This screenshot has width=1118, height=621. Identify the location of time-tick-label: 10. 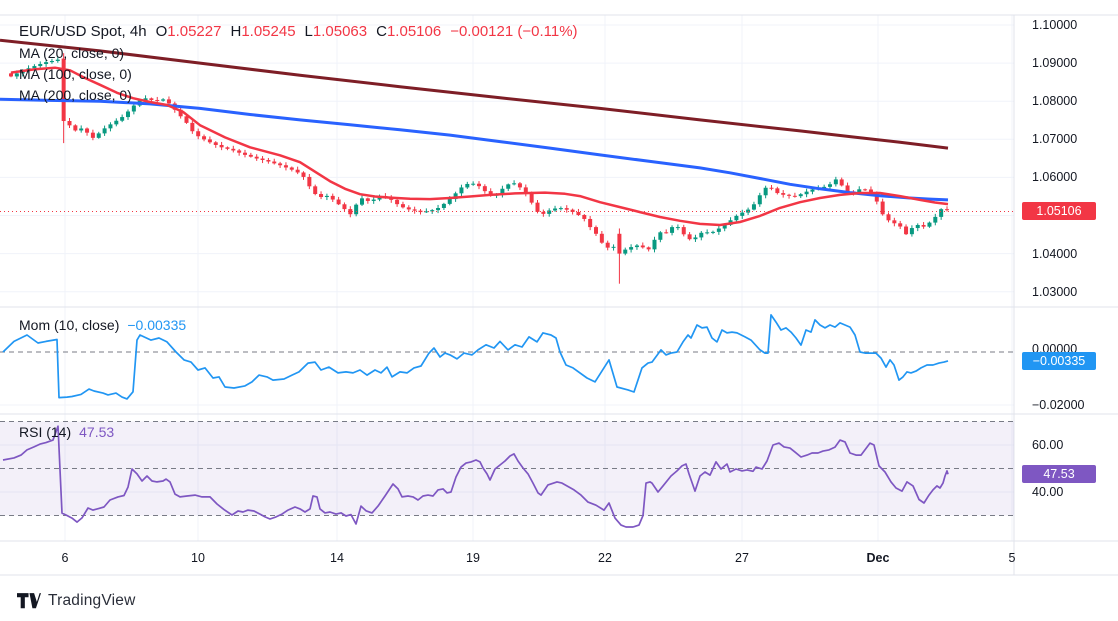
(198, 558).